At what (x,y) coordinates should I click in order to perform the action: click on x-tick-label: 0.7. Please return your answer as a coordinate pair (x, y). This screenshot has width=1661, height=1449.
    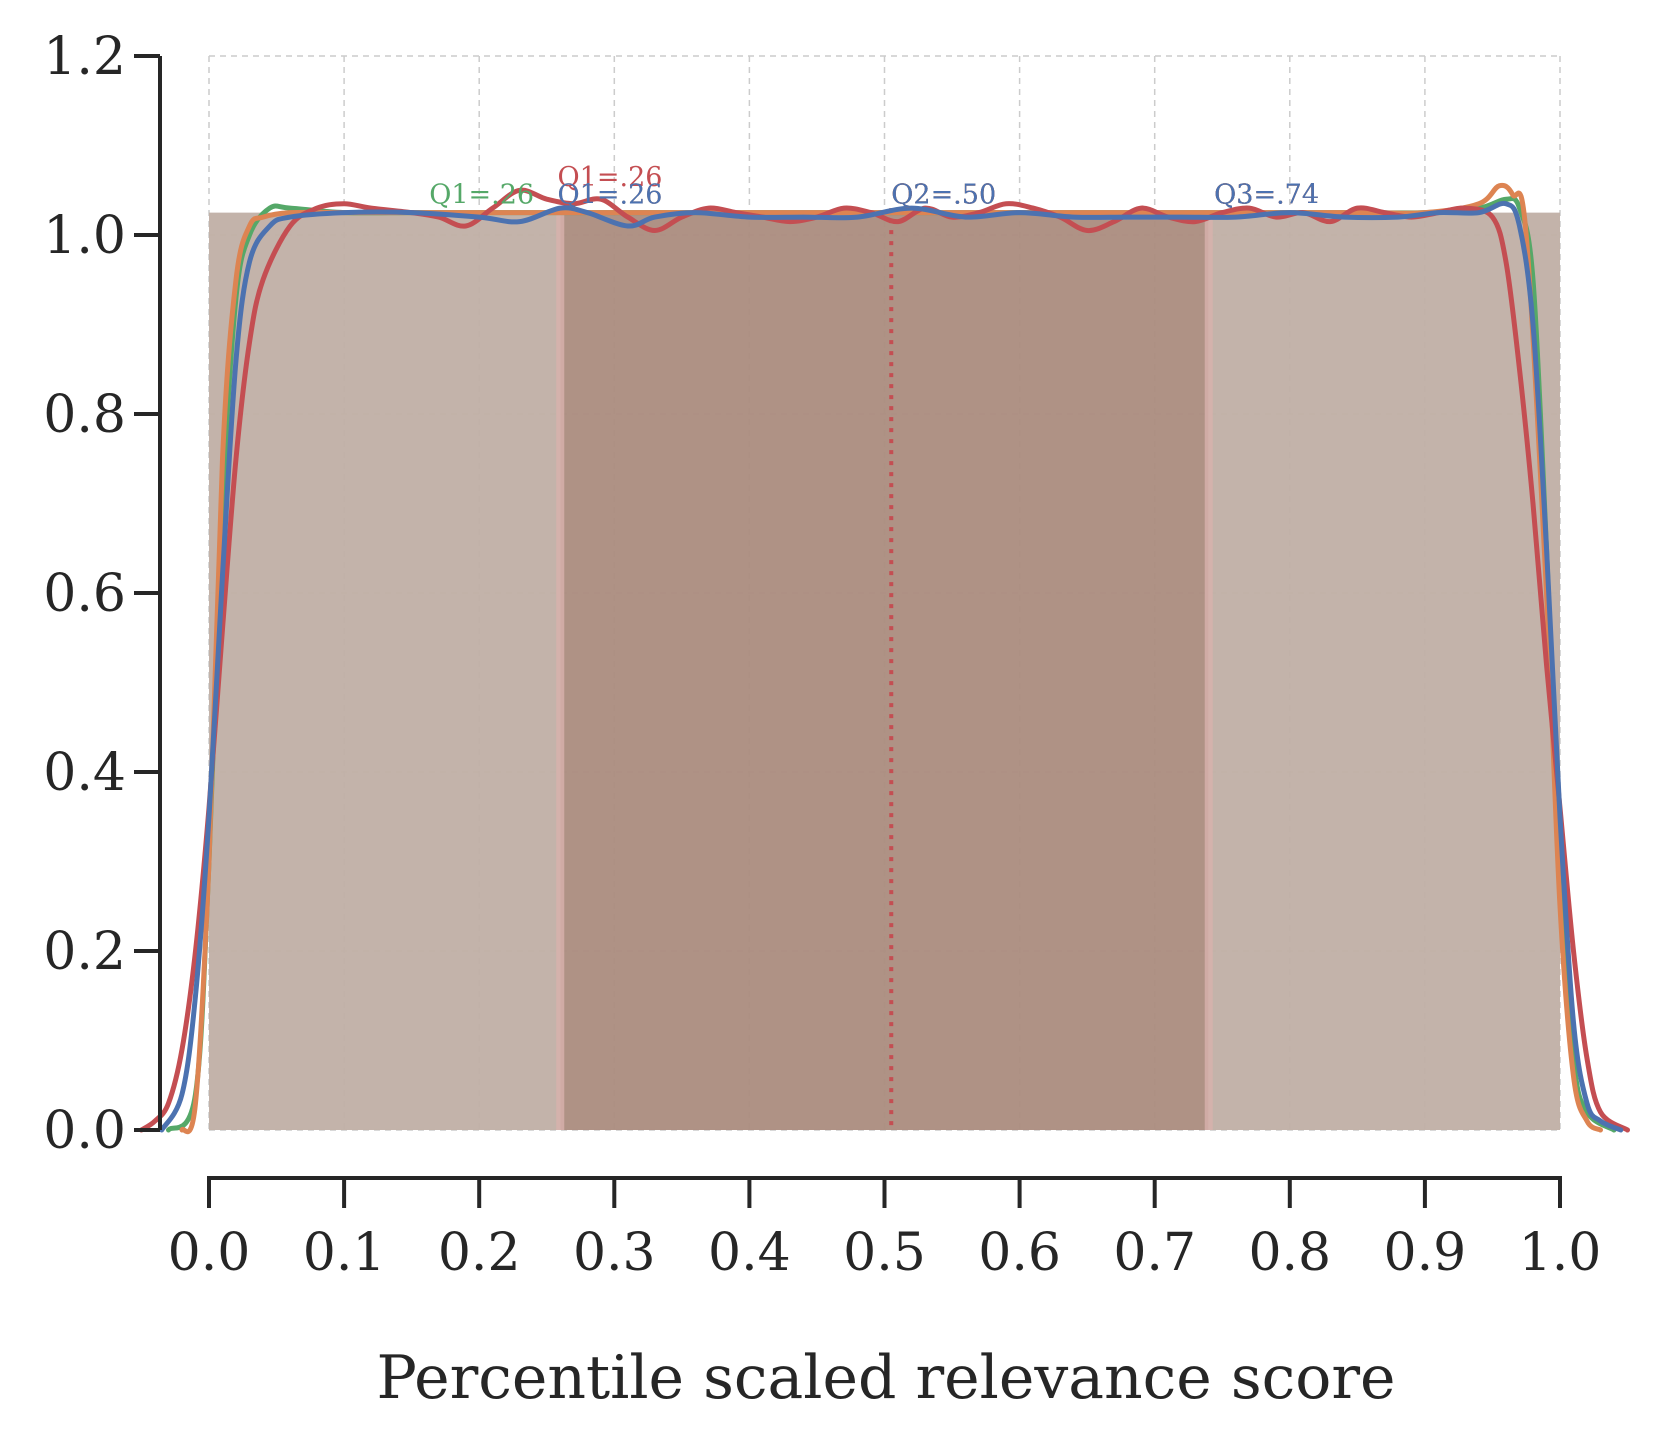
    Looking at the image, I should click on (1154, 1253).